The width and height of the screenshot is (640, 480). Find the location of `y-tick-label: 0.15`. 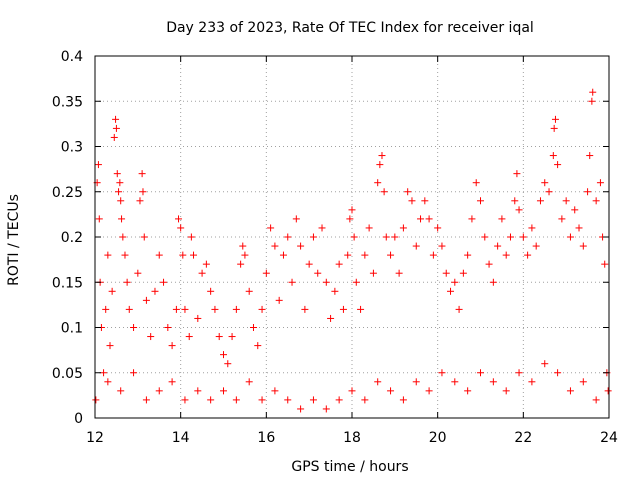

y-tick-label: 0.15 is located at coordinates (67, 283).